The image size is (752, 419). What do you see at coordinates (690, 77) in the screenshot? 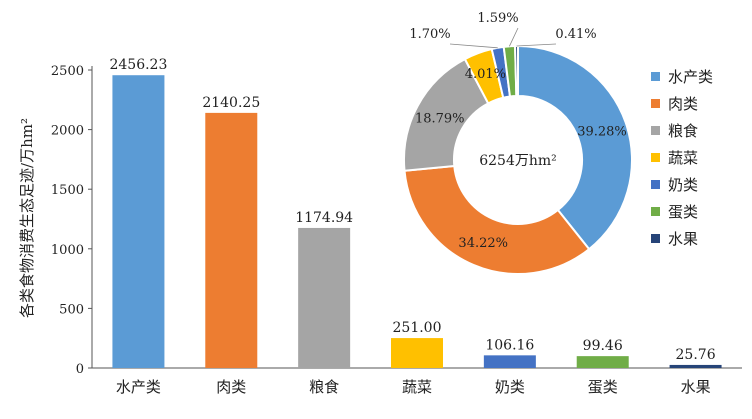
I see `legend-label: 水产类` at bounding box center [690, 77].